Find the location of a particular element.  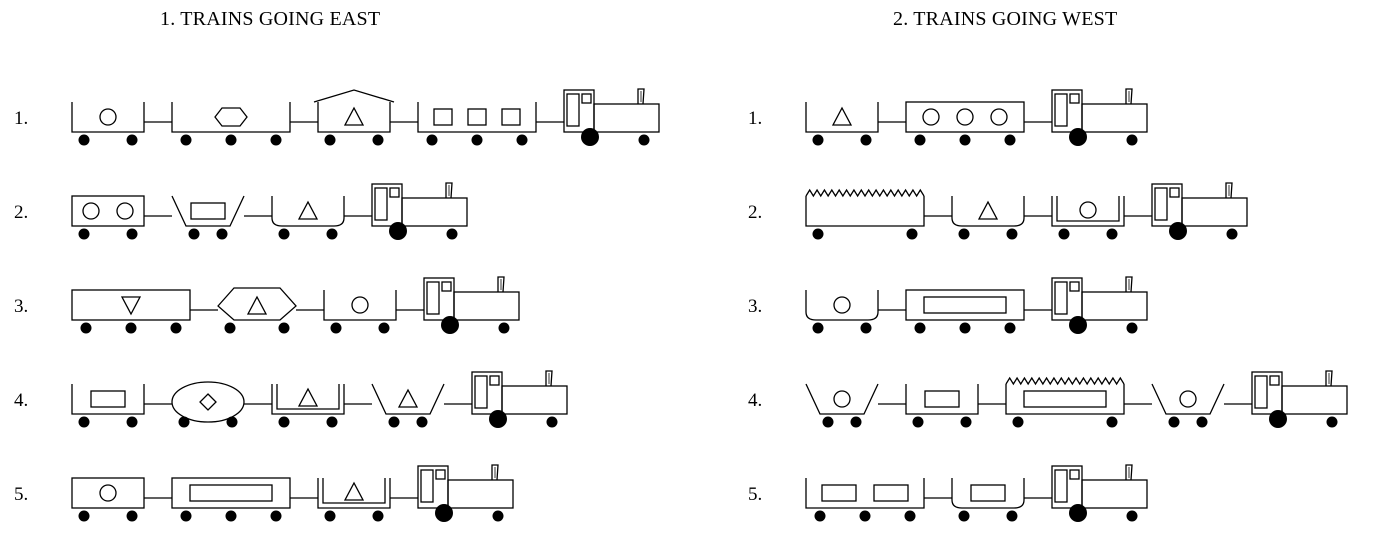

train-number-west-3: 3. is located at coordinates (755, 306).